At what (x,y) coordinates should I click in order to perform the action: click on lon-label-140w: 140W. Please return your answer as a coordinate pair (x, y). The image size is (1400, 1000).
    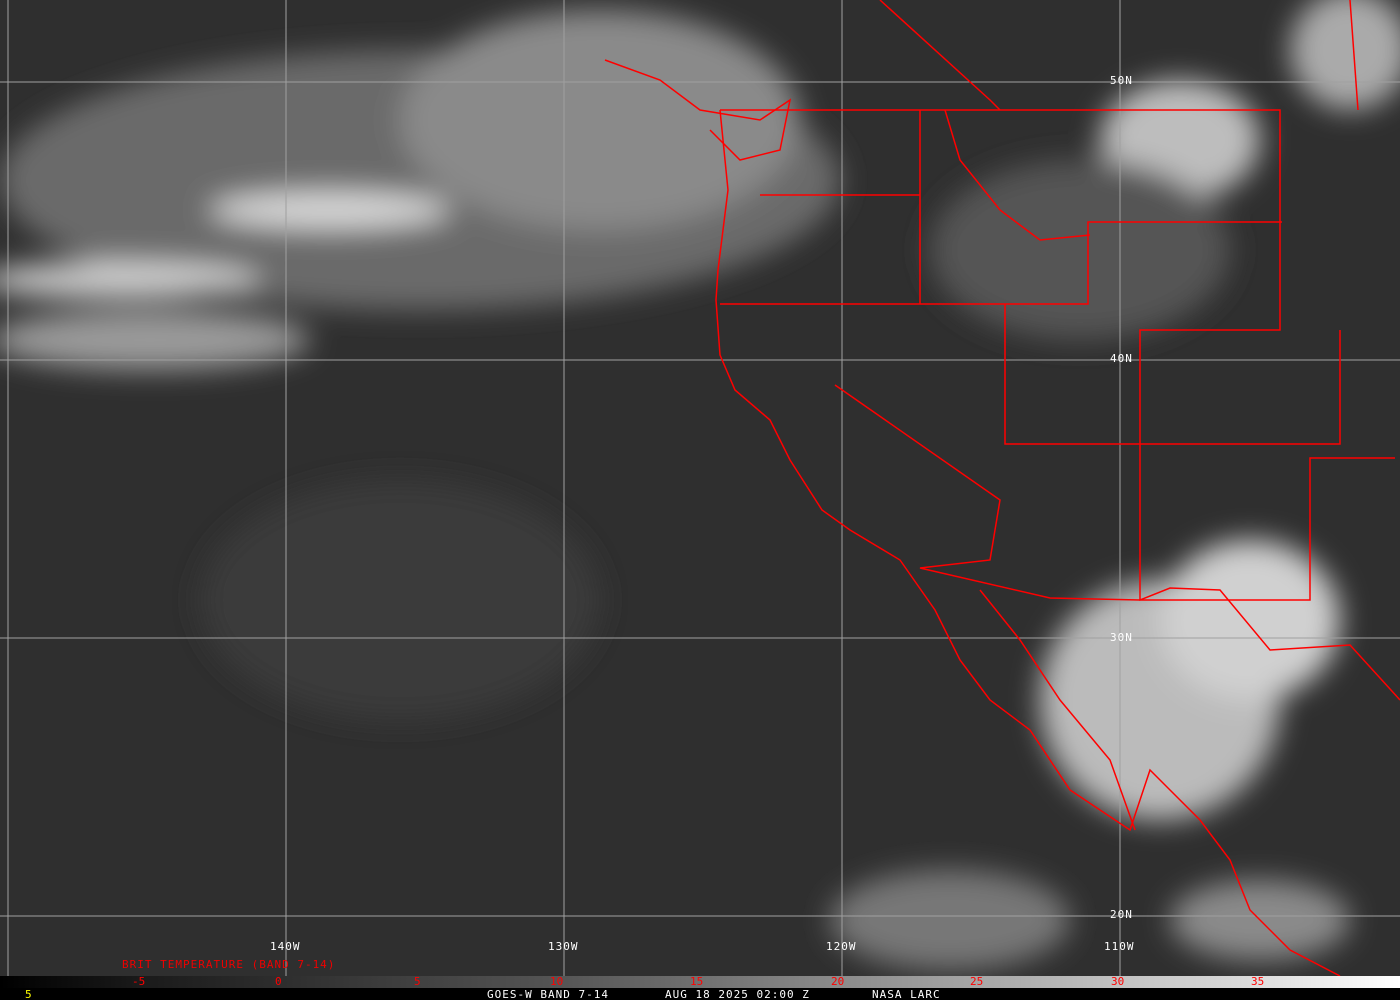
    Looking at the image, I should click on (285, 946).